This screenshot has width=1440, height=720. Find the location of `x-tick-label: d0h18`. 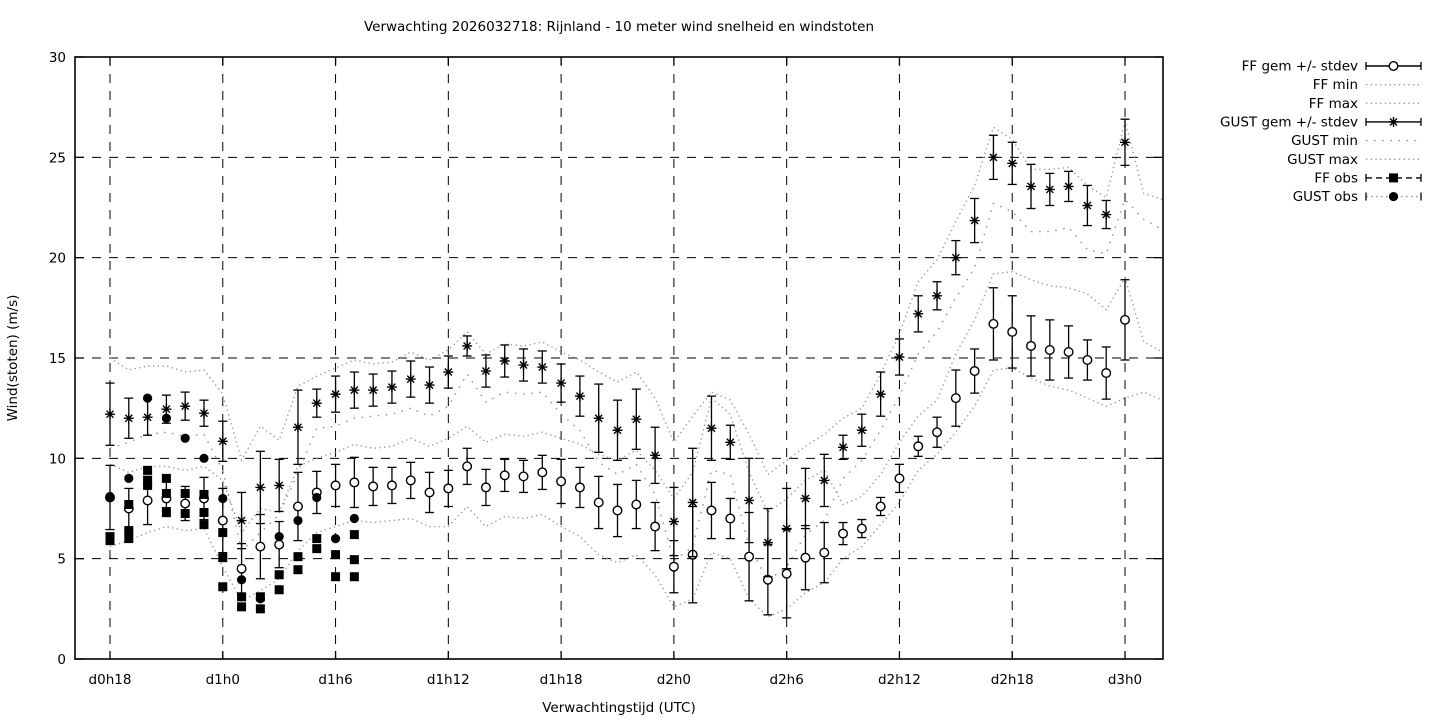

x-tick-label: d0h18 is located at coordinates (110, 680).